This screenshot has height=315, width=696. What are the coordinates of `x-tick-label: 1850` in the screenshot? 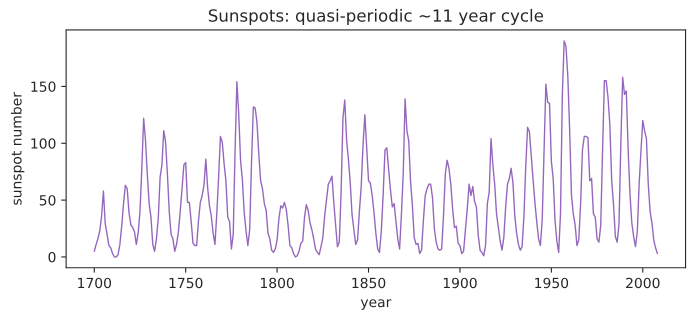 It's located at (369, 283).